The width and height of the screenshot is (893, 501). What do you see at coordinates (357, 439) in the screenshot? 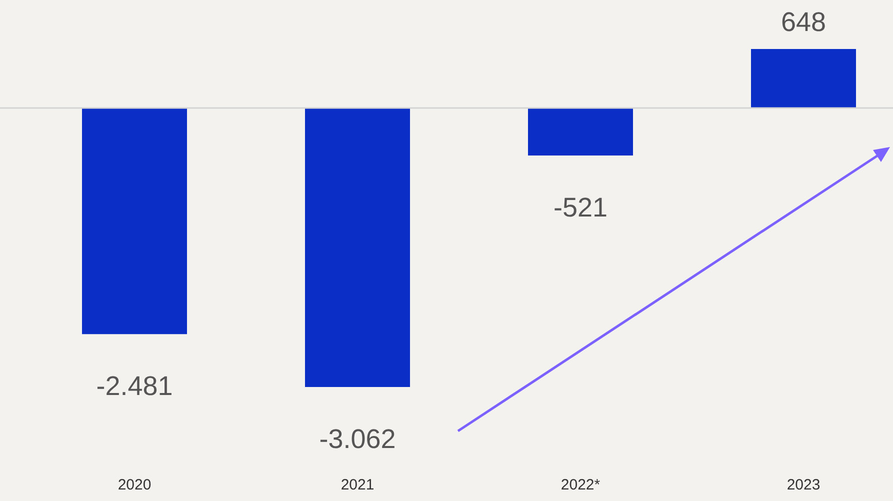
I see `data-label: -3.062` at bounding box center [357, 439].